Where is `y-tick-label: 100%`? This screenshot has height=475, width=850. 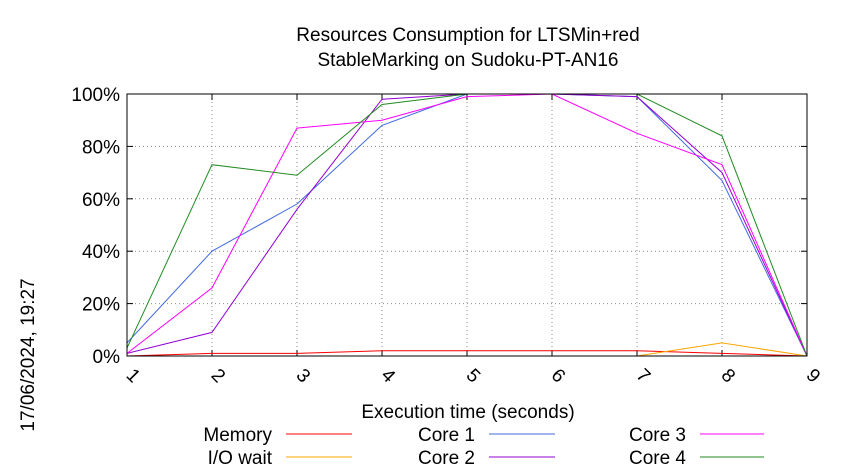
y-tick-label: 100% is located at coordinates (95, 95).